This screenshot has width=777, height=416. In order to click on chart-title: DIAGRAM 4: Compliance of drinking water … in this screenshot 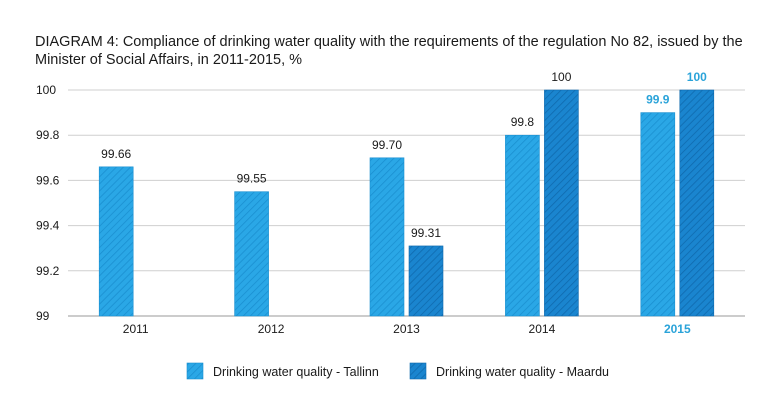, I will do `click(389, 51)`.